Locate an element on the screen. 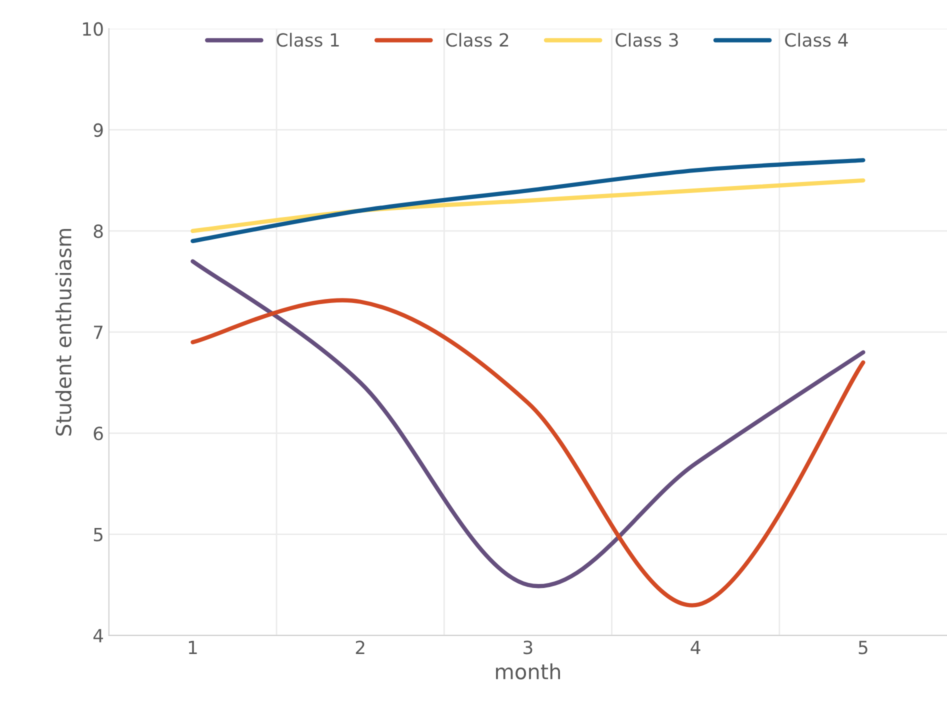  x-axis-title: month is located at coordinates (528, 671).